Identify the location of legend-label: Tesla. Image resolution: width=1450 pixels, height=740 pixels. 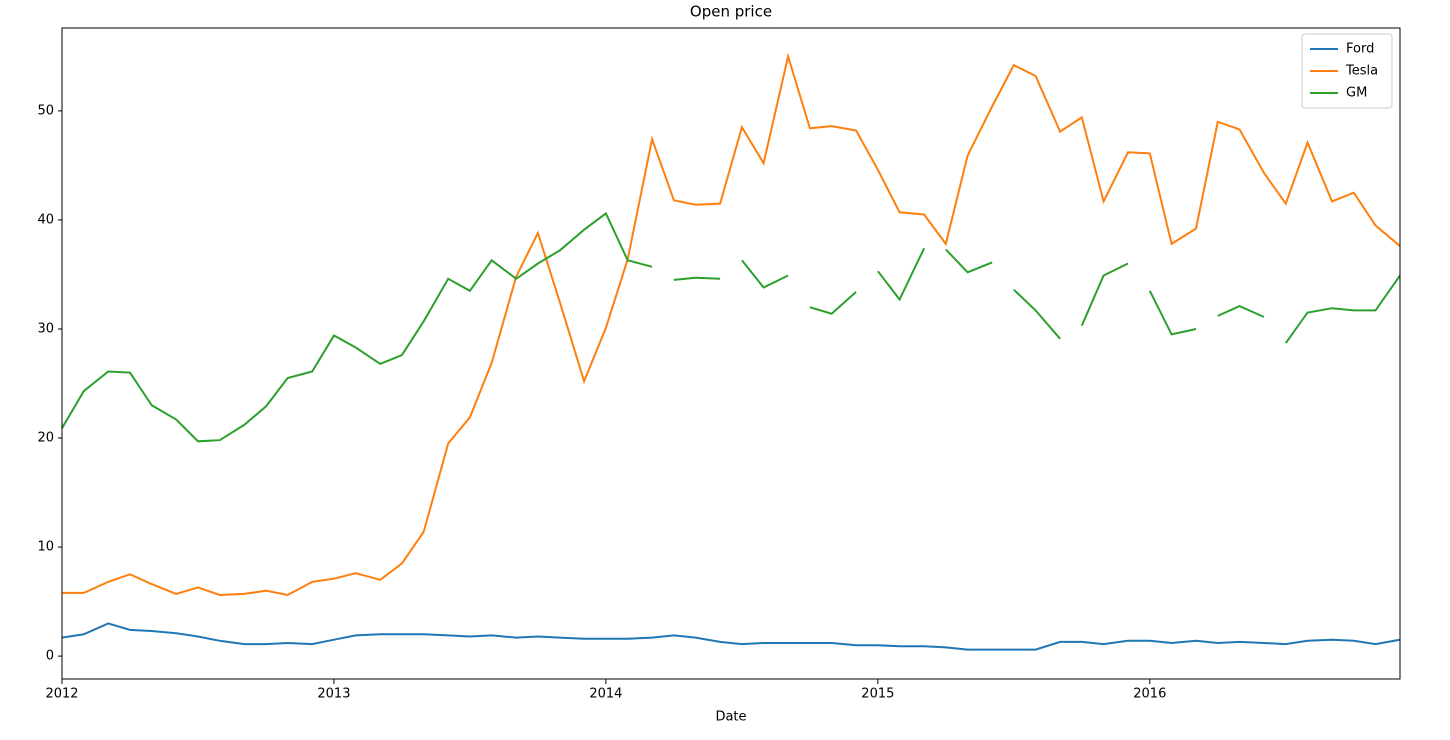
(1361, 71).